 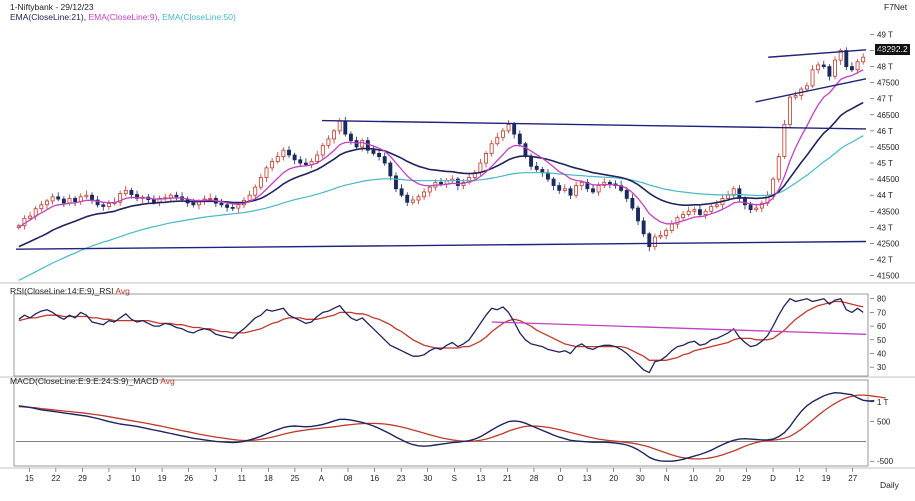 I want to click on price-tick-label: 42500, so click(x=888, y=243).